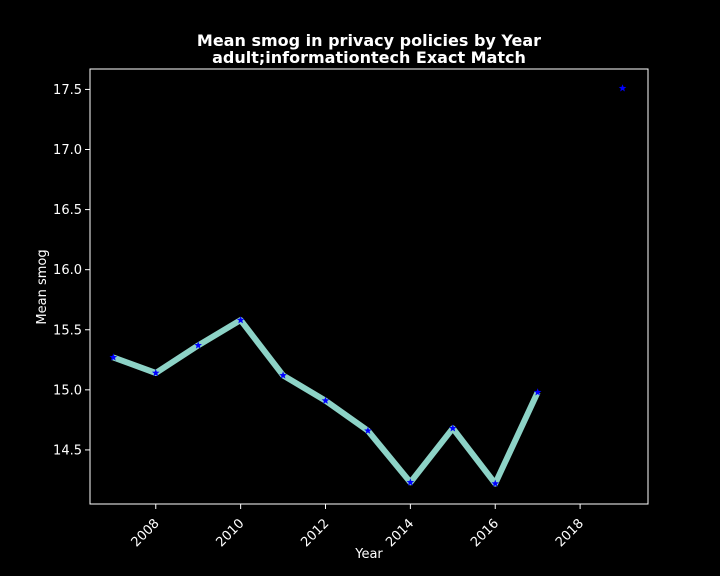  Describe the element at coordinates (369, 40) in the screenshot. I see `chart-title: Mean smog in privacy policies by Year` at that location.